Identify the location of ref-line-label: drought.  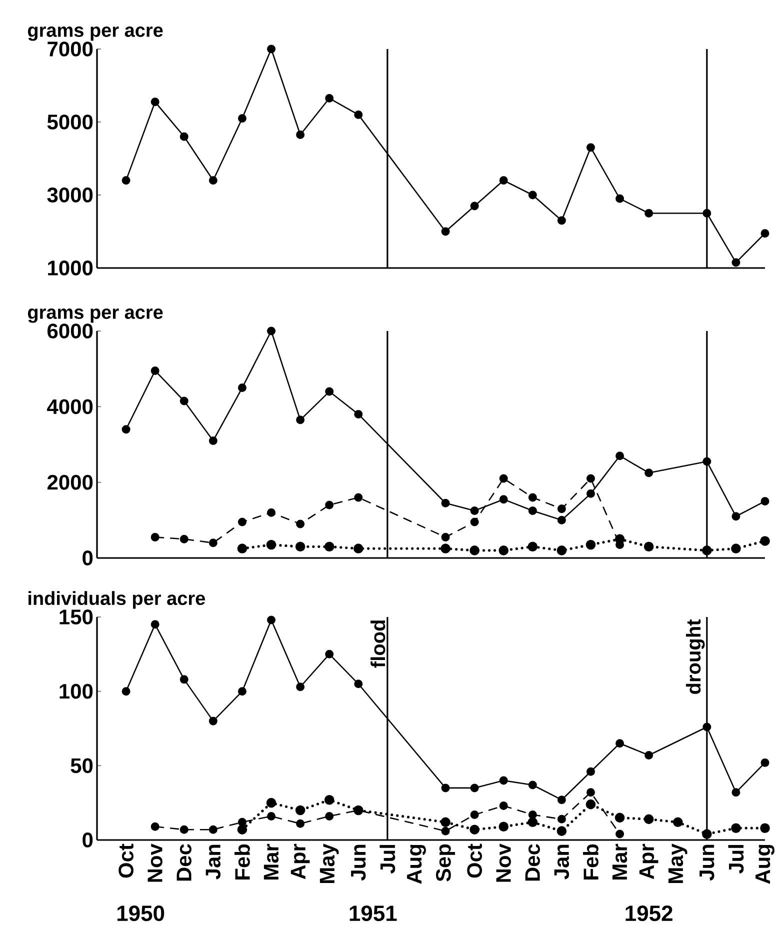
(695, 656).